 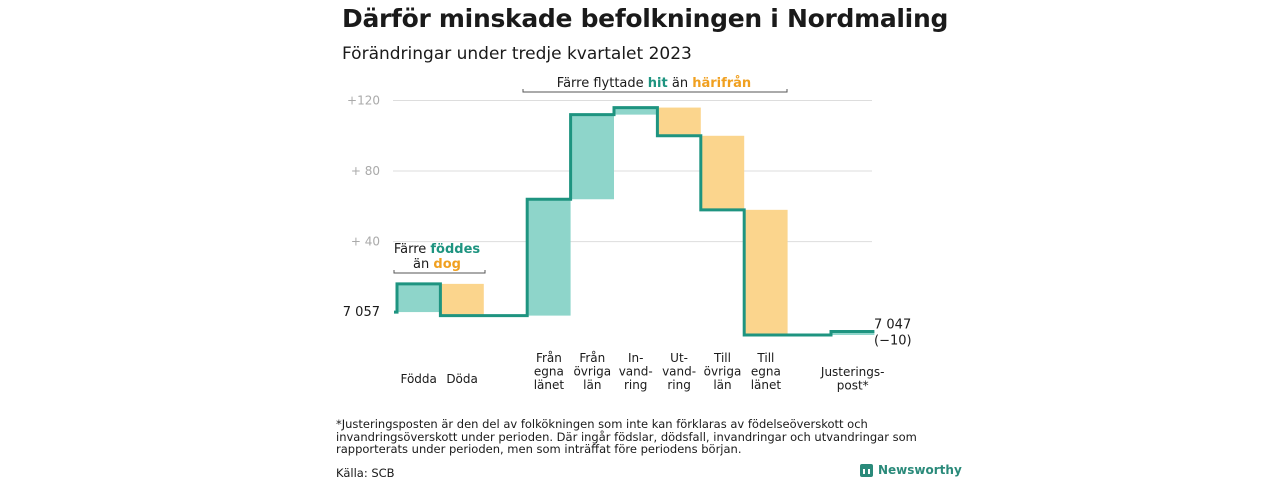 What do you see at coordinates (679, 358) in the screenshot?
I see `x-tick-label: Ut-` at bounding box center [679, 358].